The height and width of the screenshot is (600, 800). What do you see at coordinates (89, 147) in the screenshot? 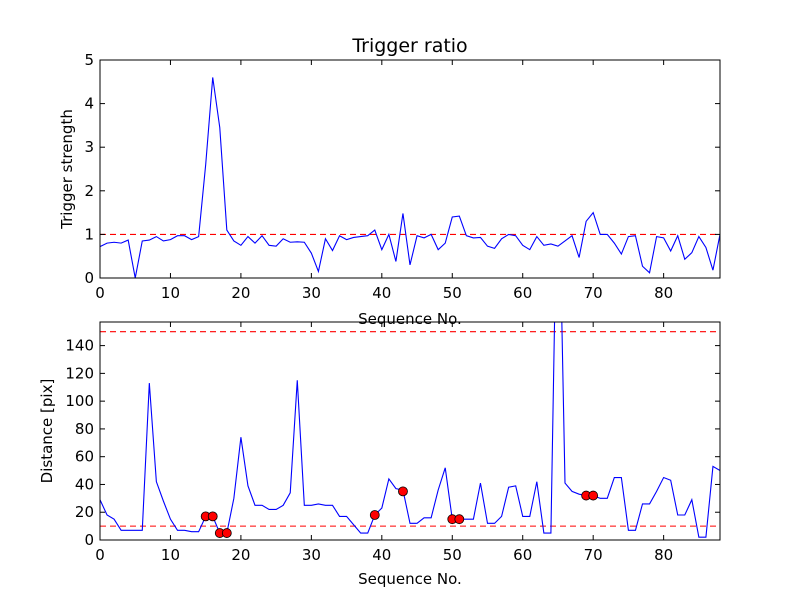
I see `top-y-tick-label: 3` at bounding box center [89, 147].